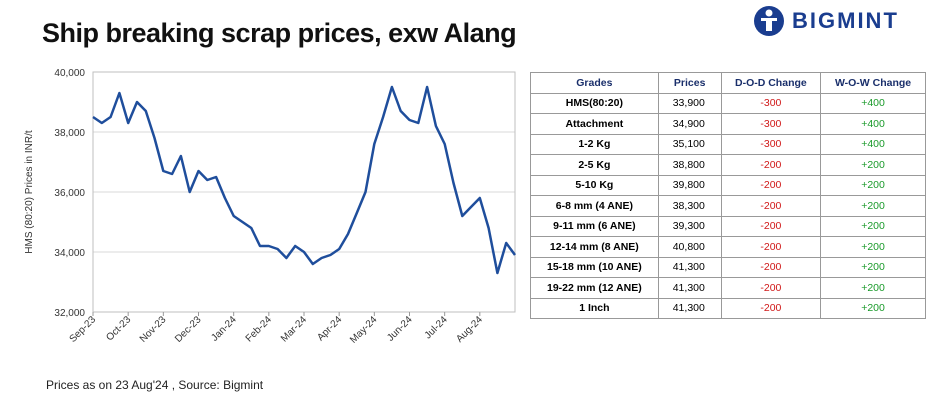 This screenshot has width=940, height=409. I want to click on table-cell: 38,300, so click(689, 206).